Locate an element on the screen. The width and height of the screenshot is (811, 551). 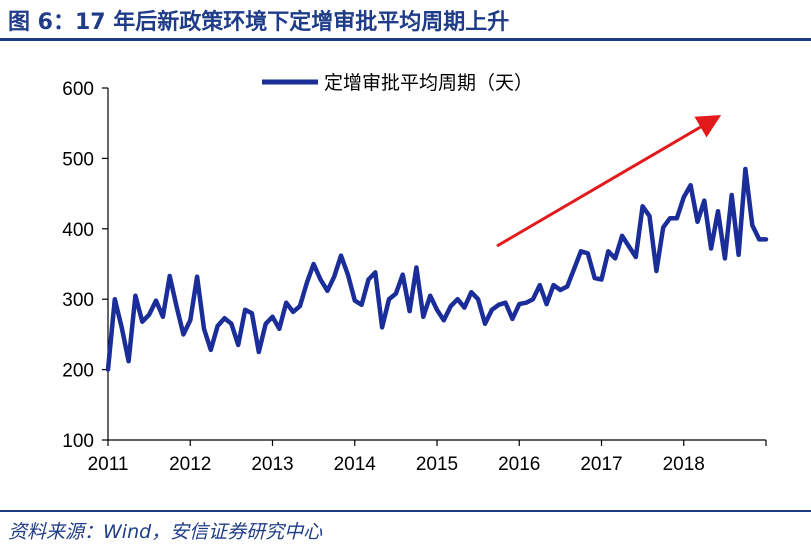
y-axis-ticks: 100 200 300 400 500 600 is located at coordinates (85, 265).